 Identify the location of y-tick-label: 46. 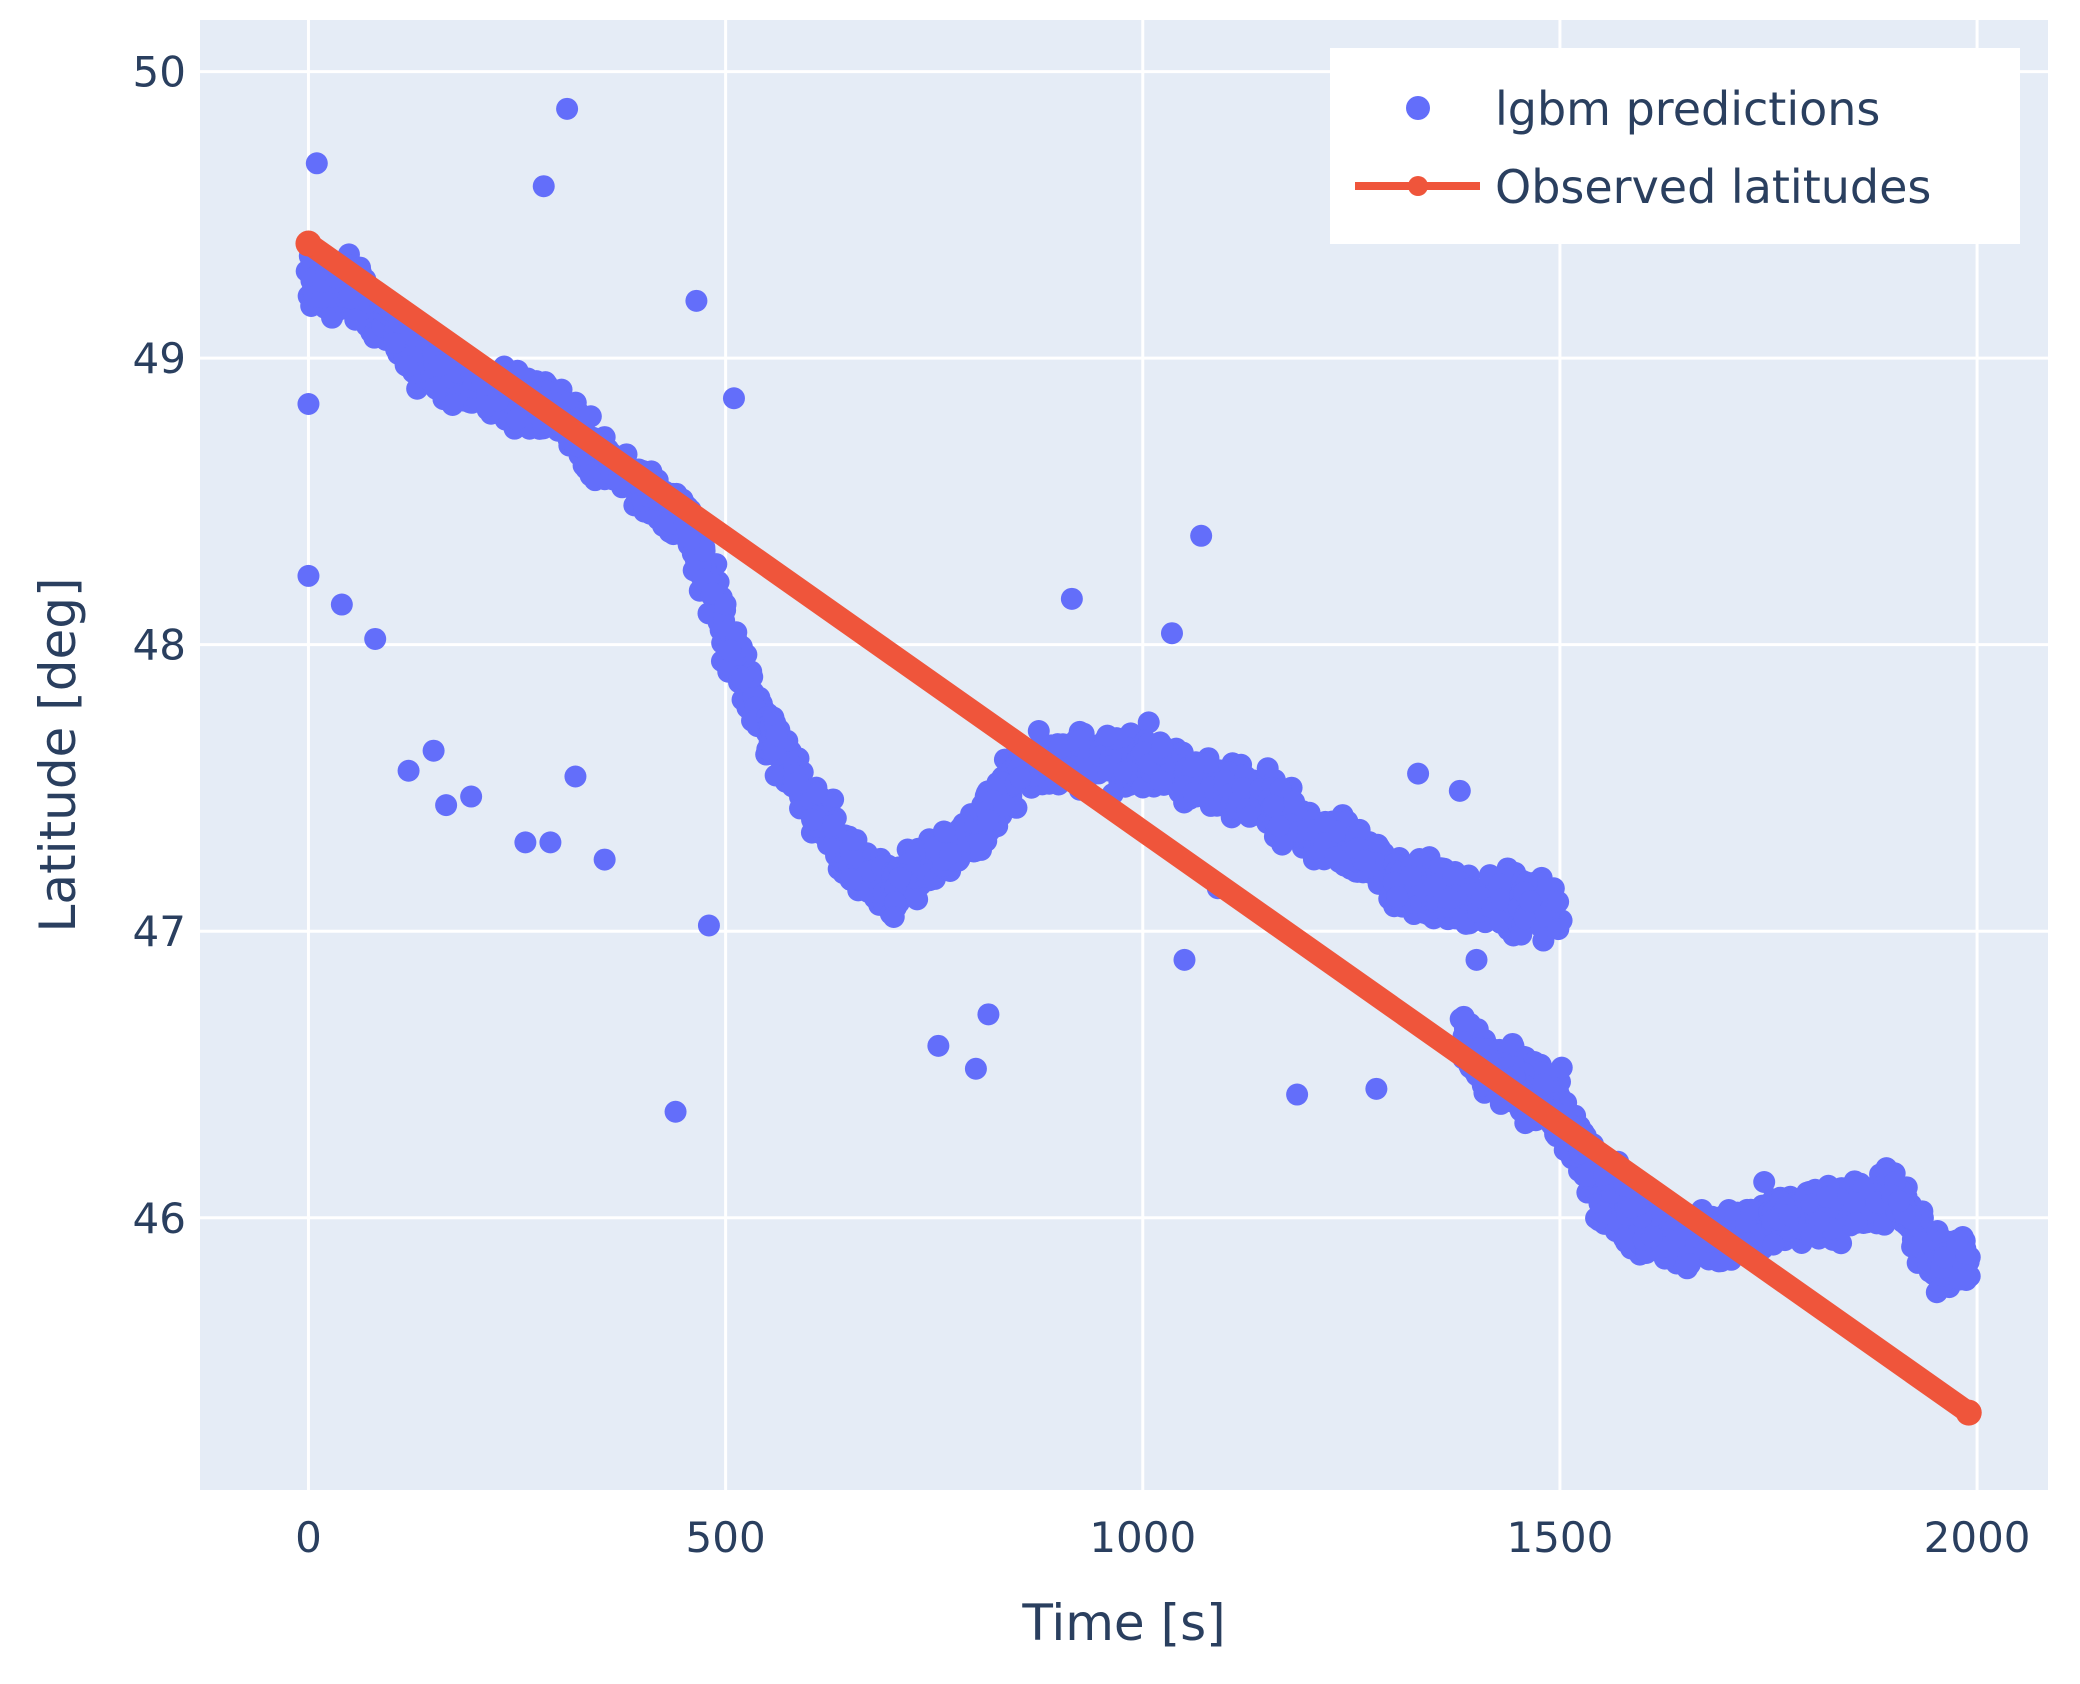
(159, 1218).